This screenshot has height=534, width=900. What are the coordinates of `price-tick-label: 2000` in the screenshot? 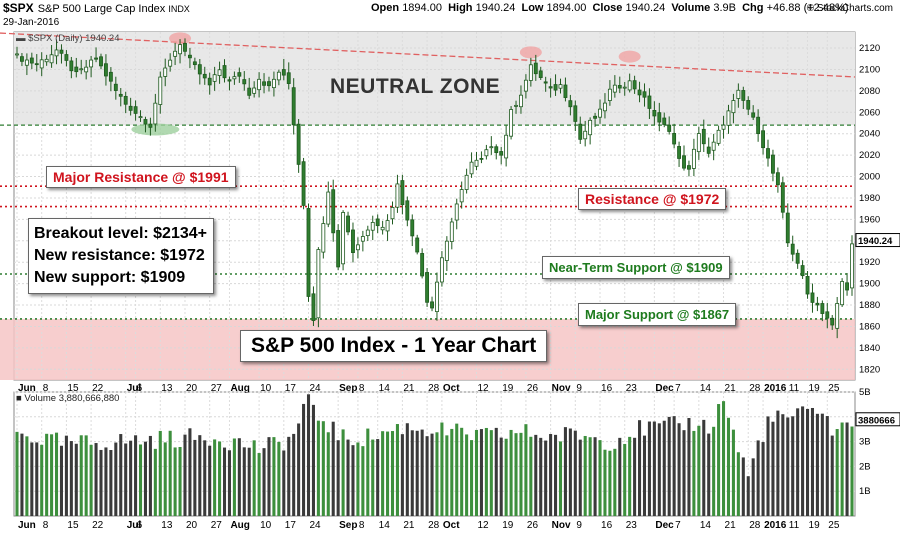 It's located at (869, 177).